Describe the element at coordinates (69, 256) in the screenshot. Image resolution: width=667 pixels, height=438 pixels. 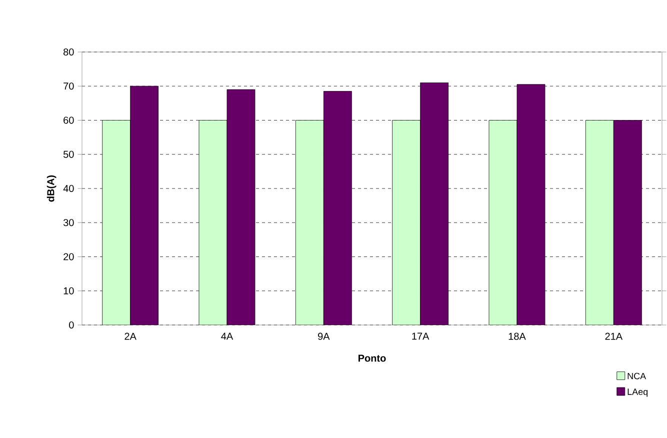
I see `y-tick-label: 20` at that location.